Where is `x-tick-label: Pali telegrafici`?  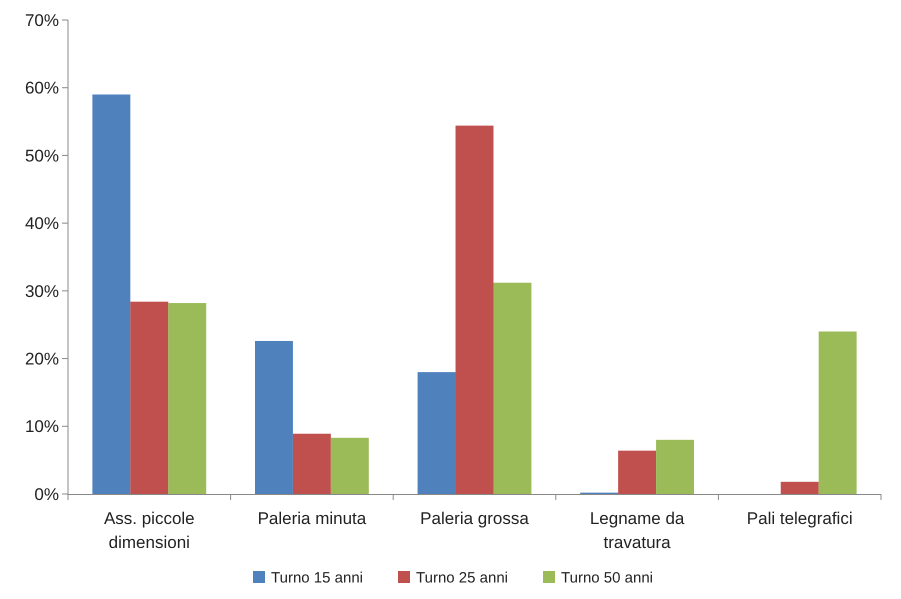
x-tick-label: Pali telegrafici is located at coordinates (799, 518).